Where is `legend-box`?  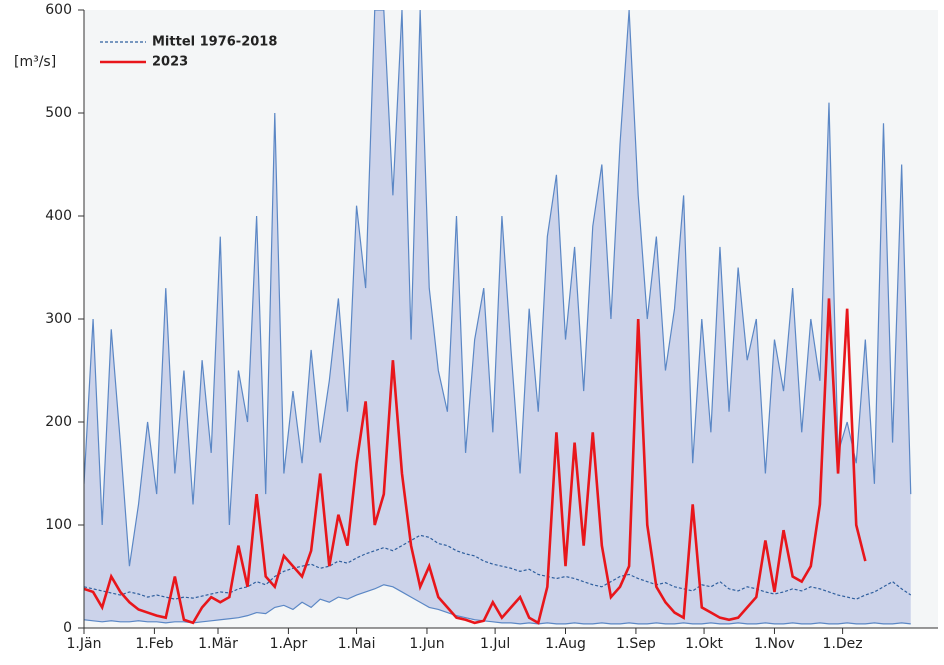 legend-box is located at coordinates (188, 50).